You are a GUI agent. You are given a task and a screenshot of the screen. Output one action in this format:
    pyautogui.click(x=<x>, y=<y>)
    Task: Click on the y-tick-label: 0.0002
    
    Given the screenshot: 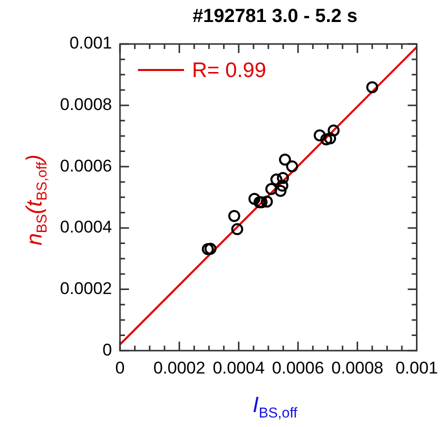 What is the action you would take?
    pyautogui.click(x=86, y=288)
    